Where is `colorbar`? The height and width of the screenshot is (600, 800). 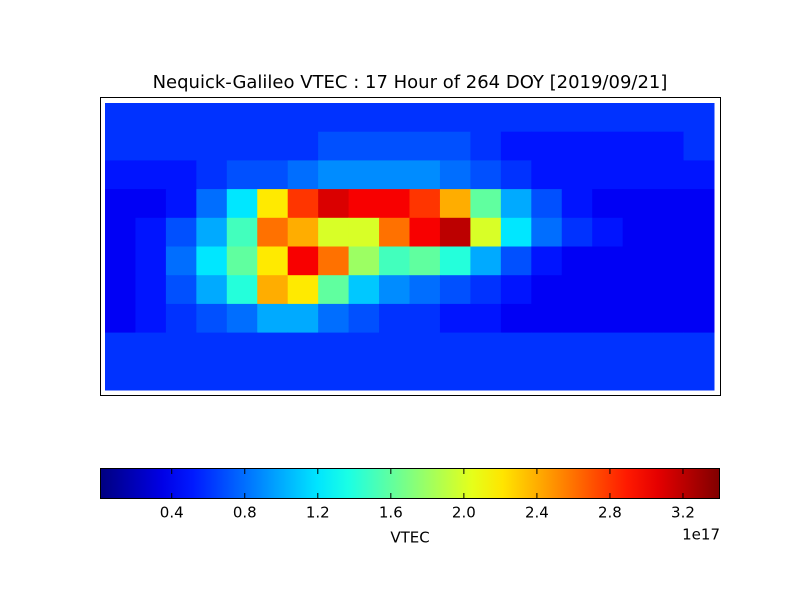
colorbar is located at coordinates (410, 483).